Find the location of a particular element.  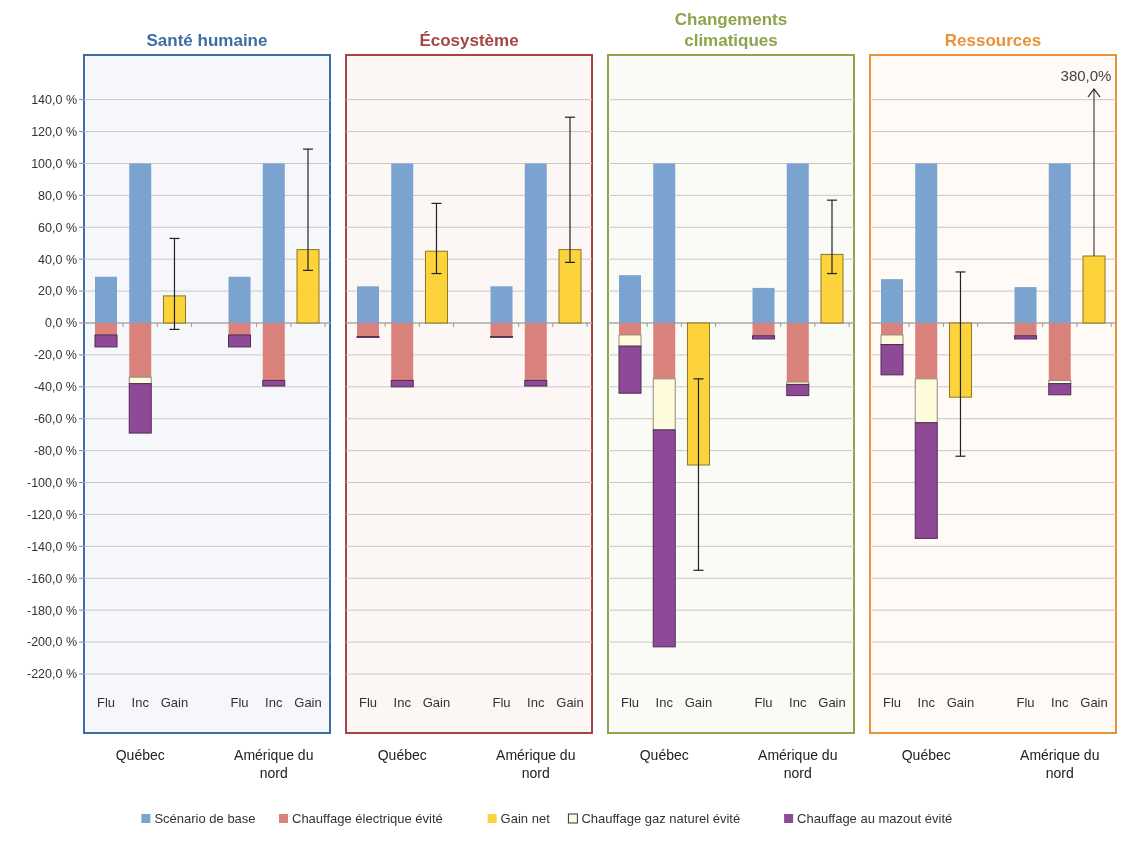

y-tick-label: -160,0 % is located at coordinates (51, 578).